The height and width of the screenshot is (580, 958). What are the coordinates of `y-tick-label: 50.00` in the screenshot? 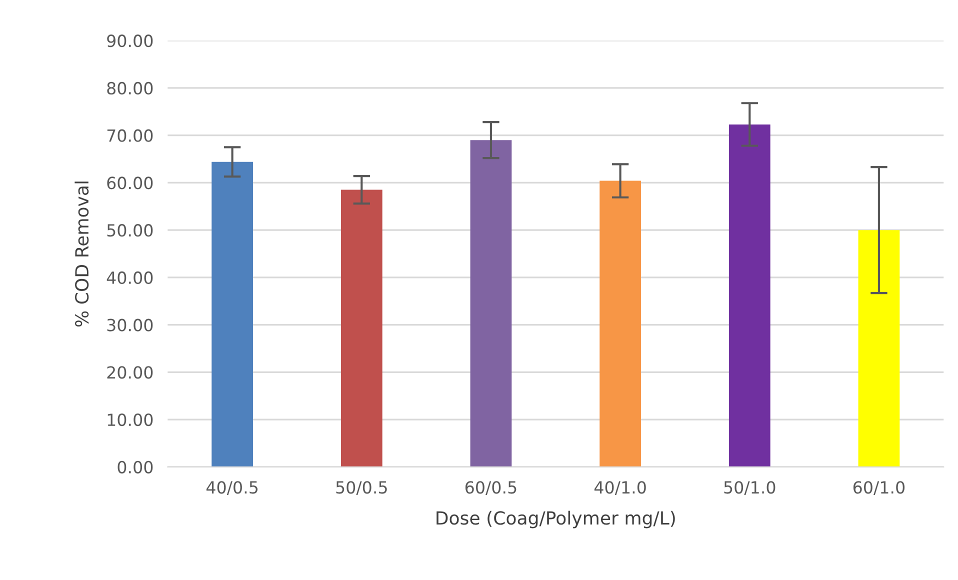 It's located at (130, 230).